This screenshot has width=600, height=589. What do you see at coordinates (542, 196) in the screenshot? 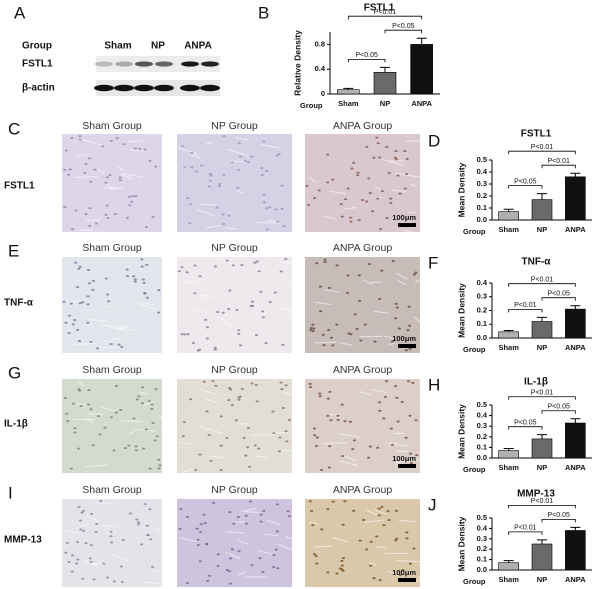
I see `error-bar` at bounding box center [542, 196].